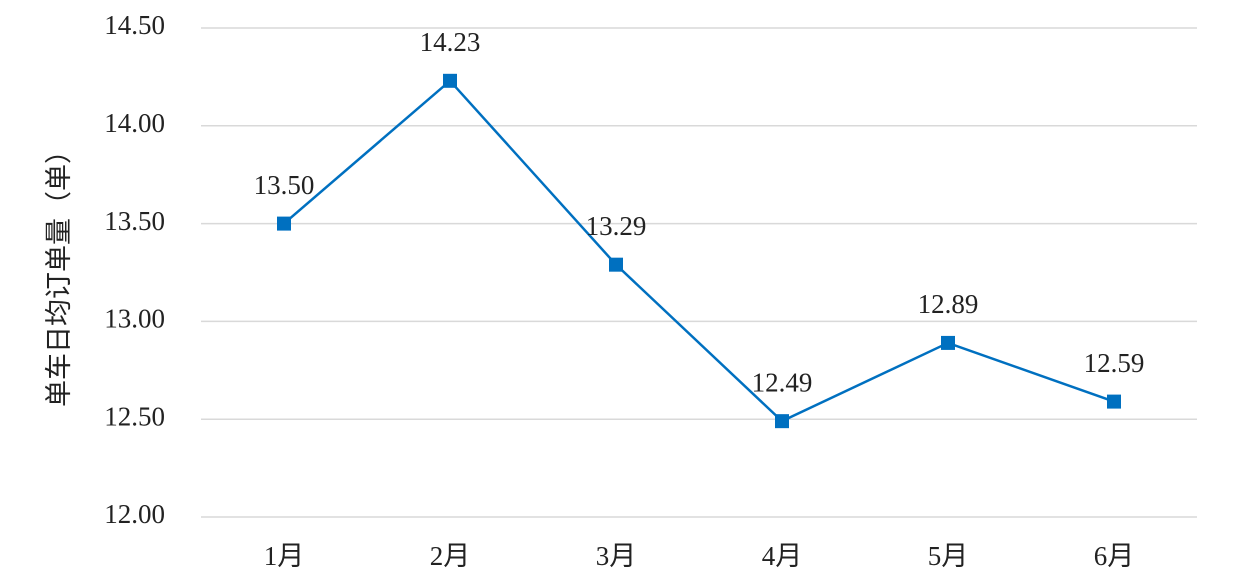  What do you see at coordinates (616, 556) in the screenshot?
I see `x-tick-label: 3月` at bounding box center [616, 556].